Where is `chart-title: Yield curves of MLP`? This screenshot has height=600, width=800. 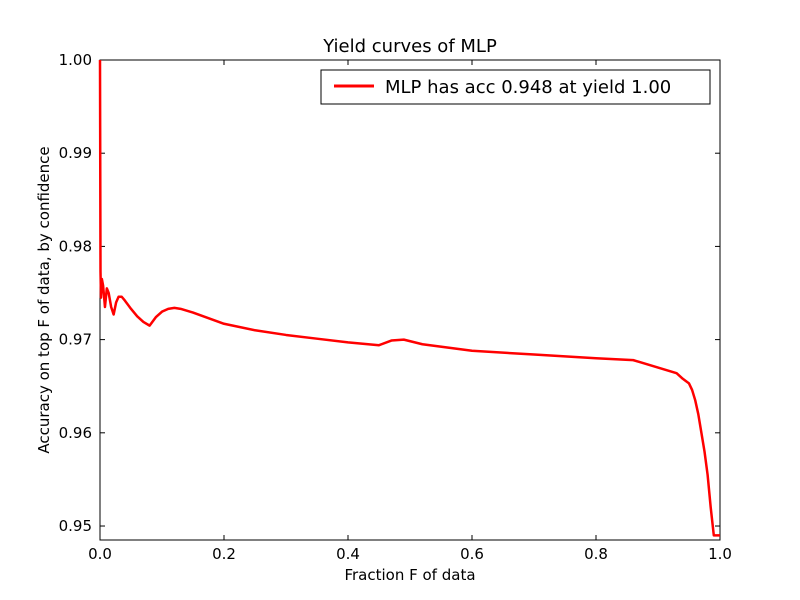
chart-title: Yield curves of MLP is located at coordinates (409, 46).